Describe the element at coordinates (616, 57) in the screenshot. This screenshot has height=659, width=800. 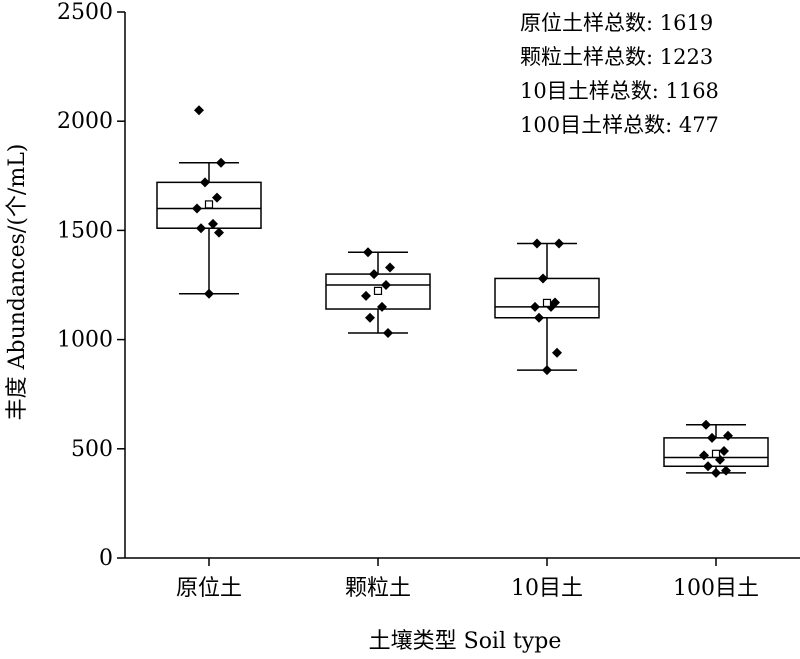
I see `annotation-line: 颗粒土样总数: 1223` at that location.